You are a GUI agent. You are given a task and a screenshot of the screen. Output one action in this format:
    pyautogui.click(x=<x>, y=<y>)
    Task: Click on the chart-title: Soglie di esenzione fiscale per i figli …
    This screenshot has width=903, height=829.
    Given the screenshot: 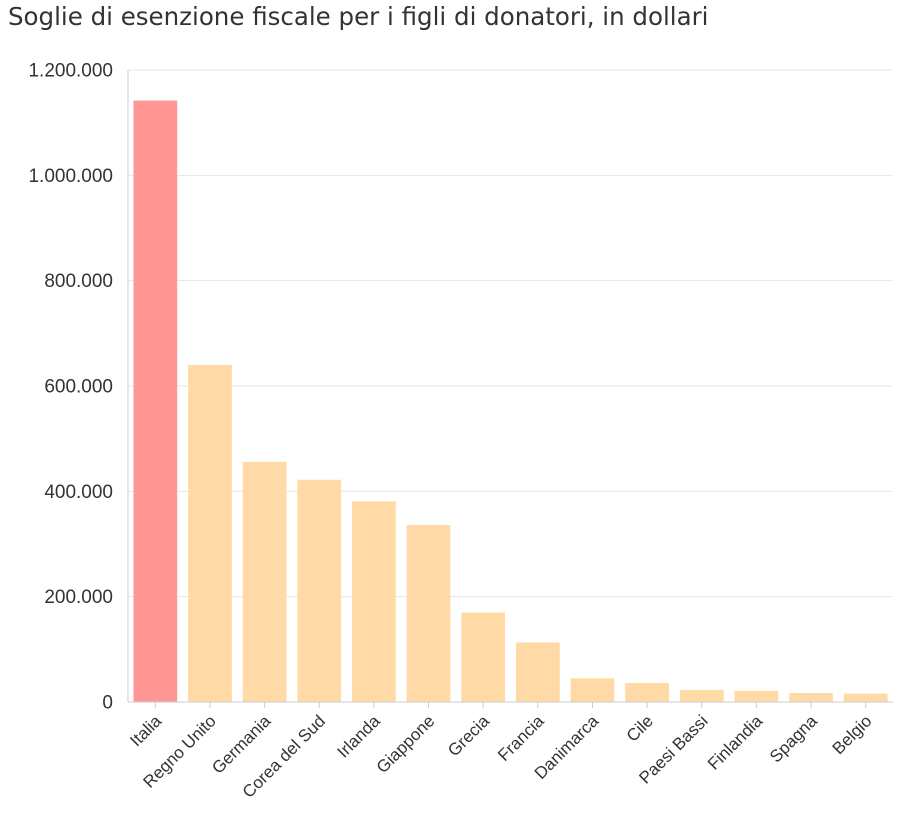 What is the action you would take?
    pyautogui.click(x=358, y=16)
    